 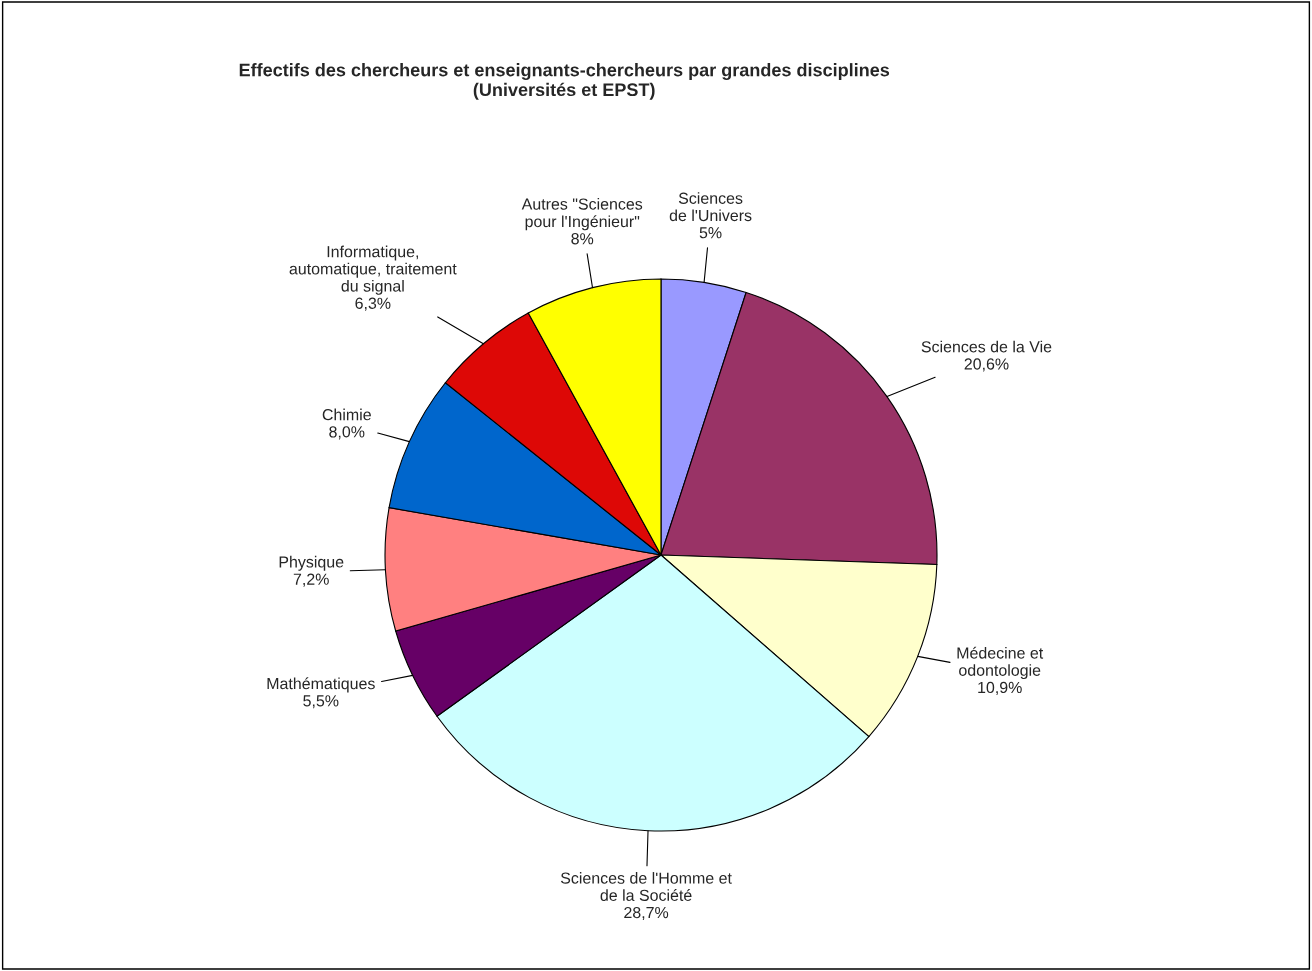 I want to click on data-label: 5%, so click(x=710, y=233).